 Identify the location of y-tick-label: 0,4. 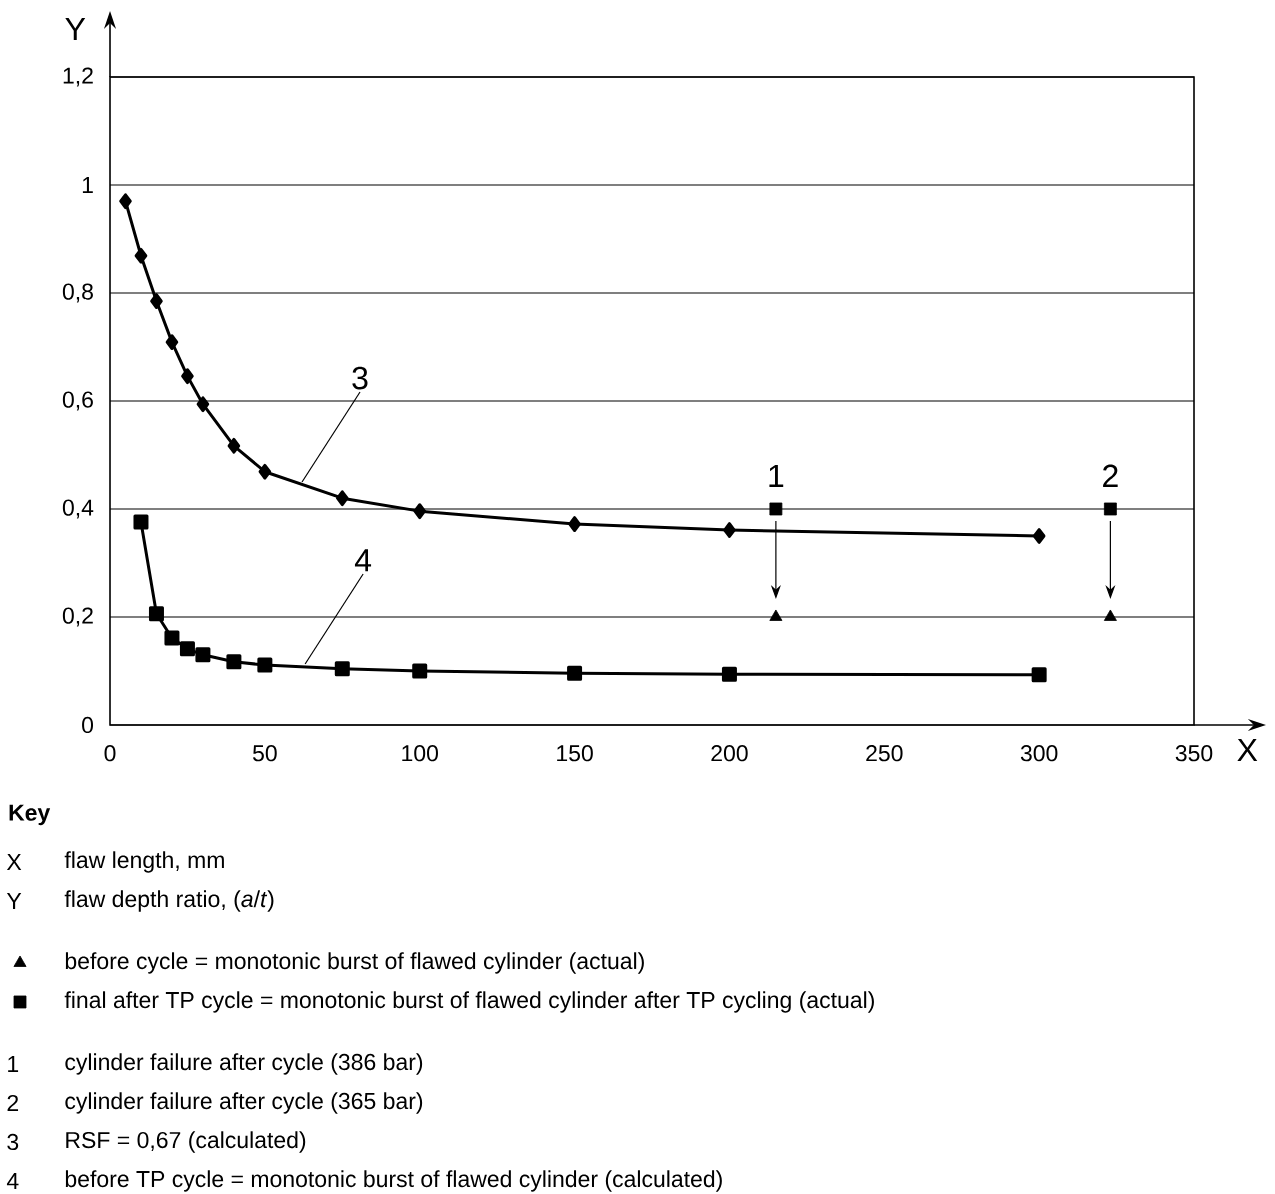
(78, 509).